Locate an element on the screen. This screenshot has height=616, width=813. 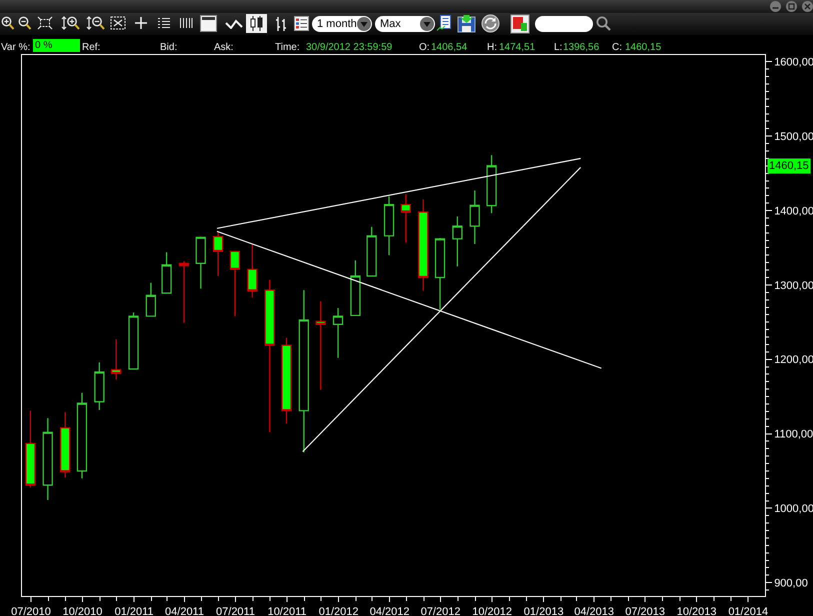
x-tick-label: 04/2011 is located at coordinates (184, 611).